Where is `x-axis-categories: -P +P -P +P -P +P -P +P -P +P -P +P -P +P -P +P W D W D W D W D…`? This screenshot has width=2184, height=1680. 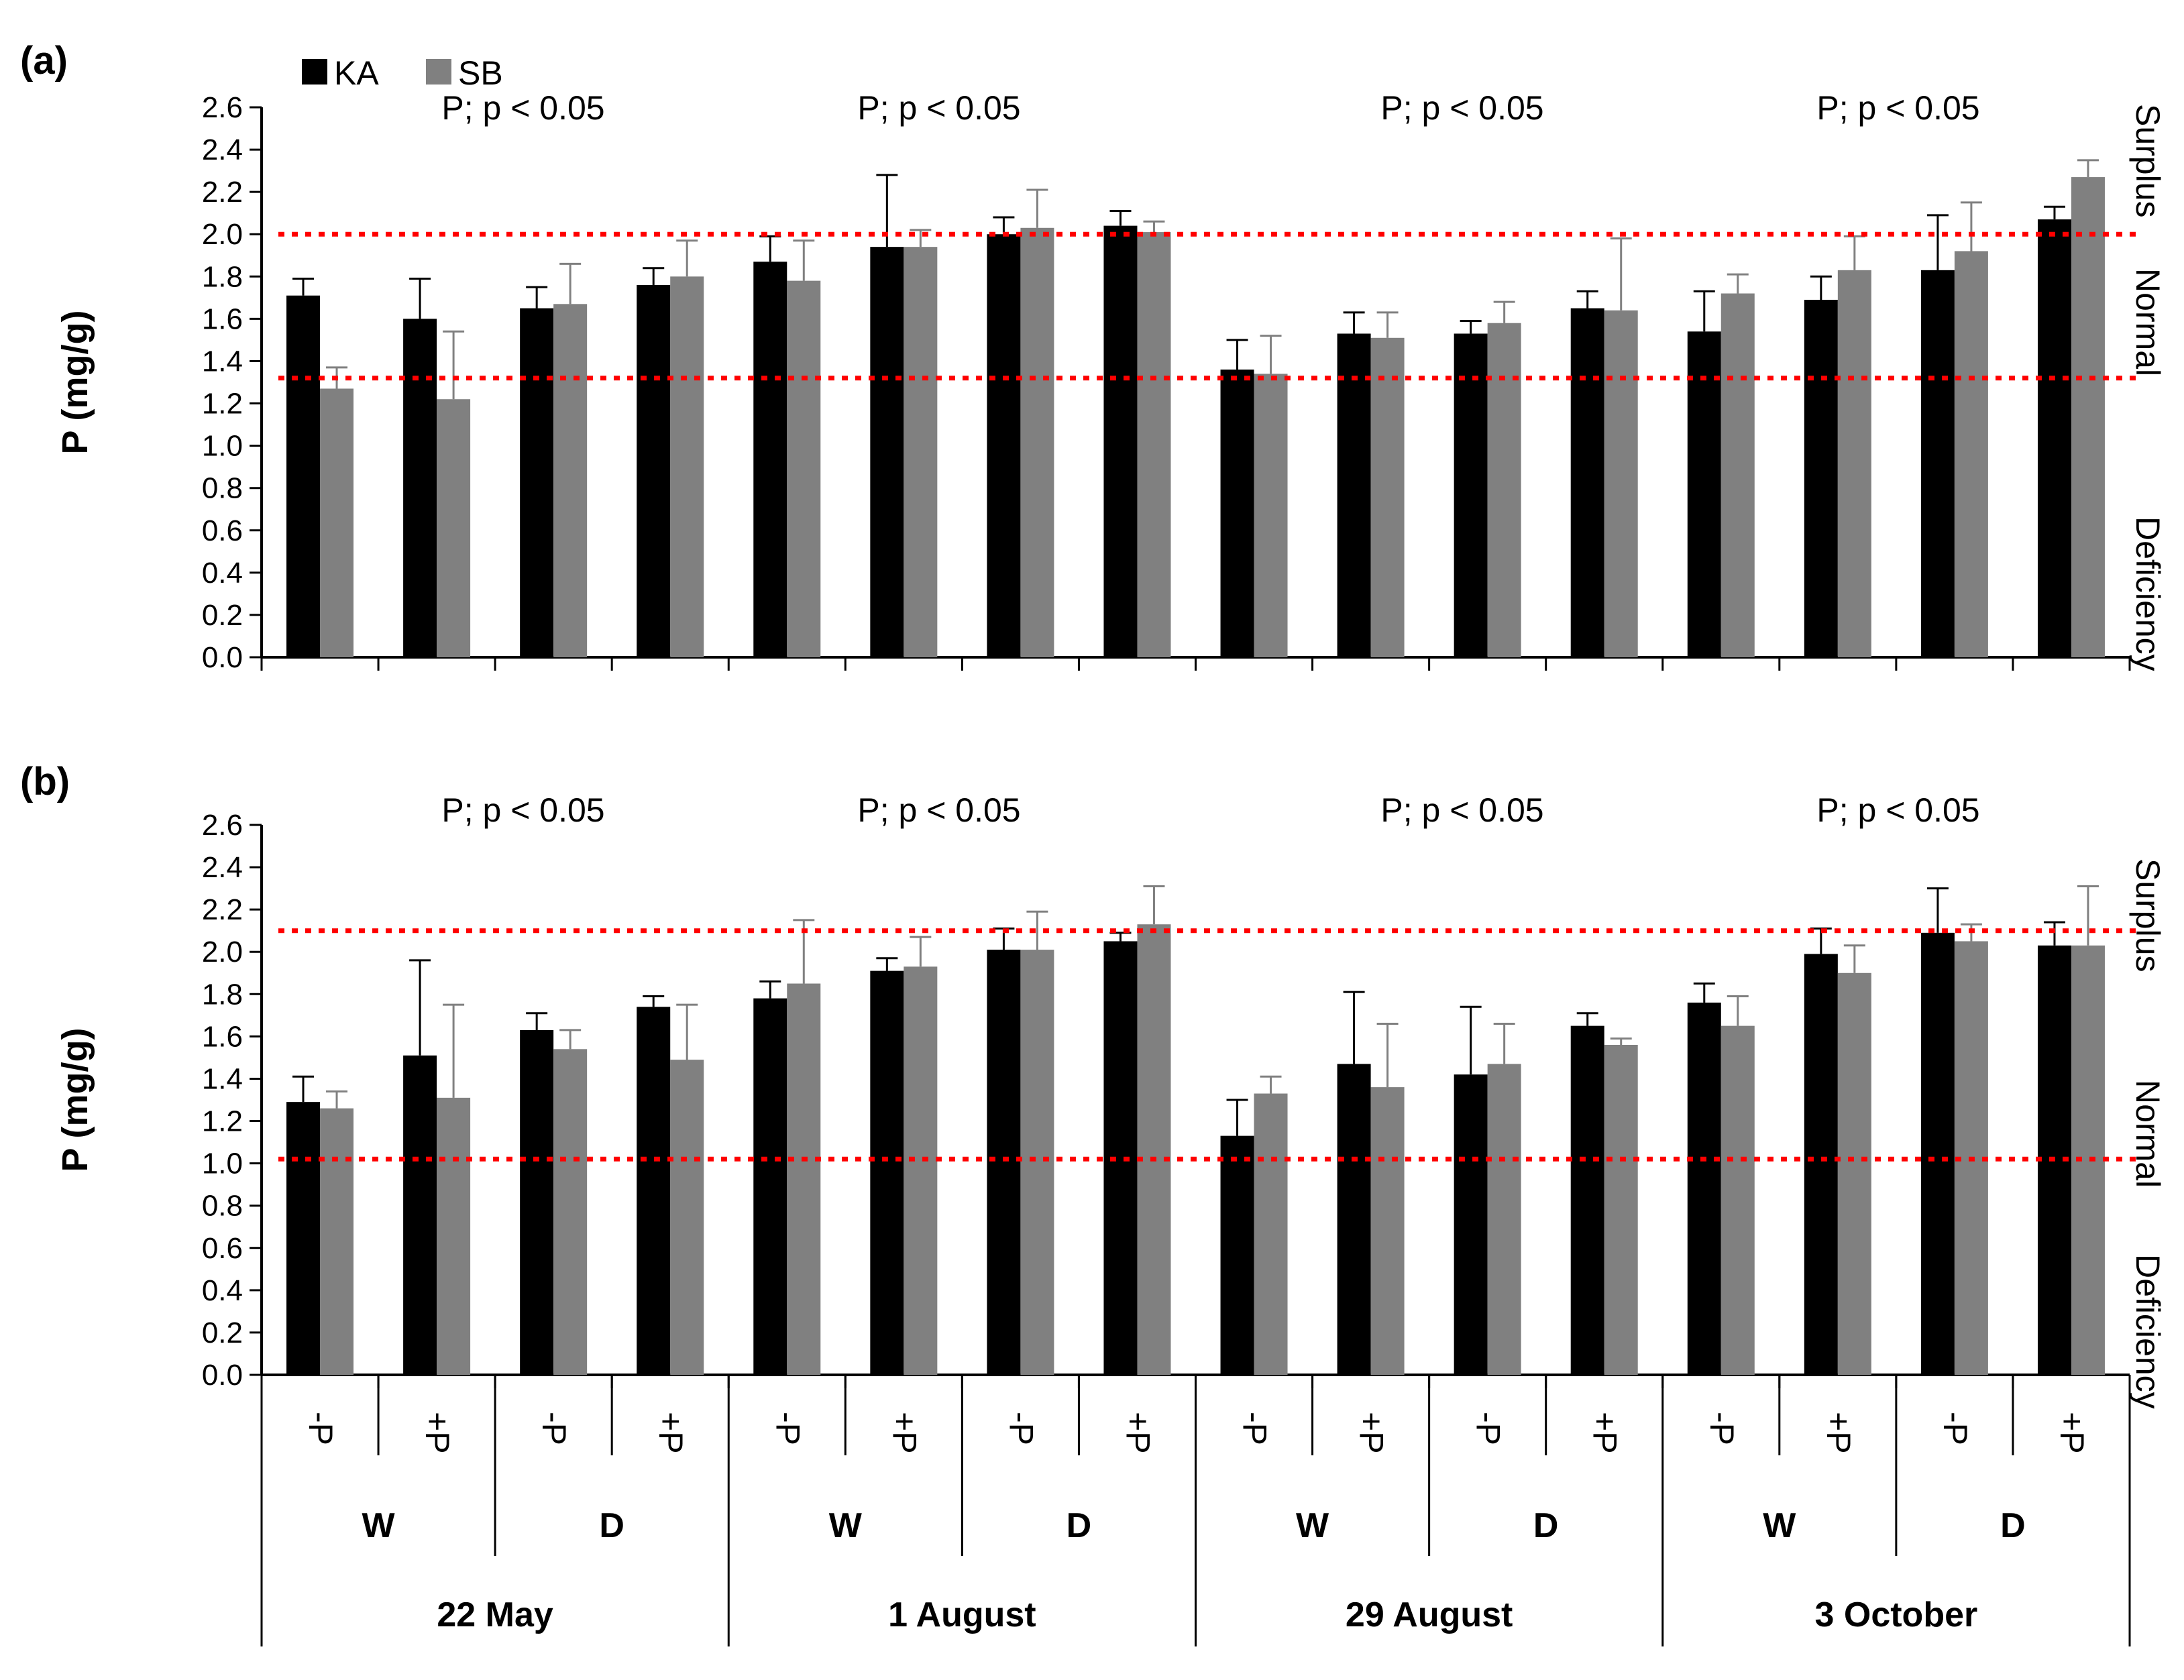 x-axis-categories: -P +P -P +P -P +P -P +P -P +P -P +P -P +P -P +P W D W D W D W D… is located at coordinates (1196, 1510).